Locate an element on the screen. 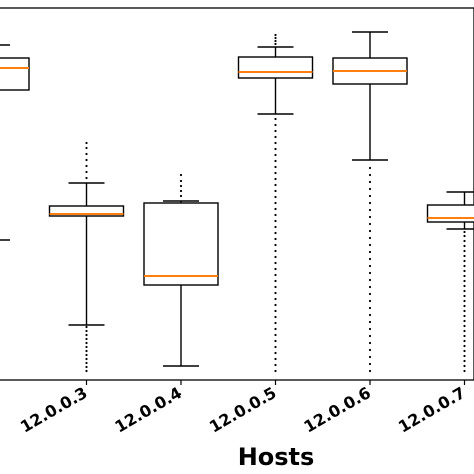 The image size is (474, 474). x-tick-label: 12.0.0.5 is located at coordinates (243, 409).